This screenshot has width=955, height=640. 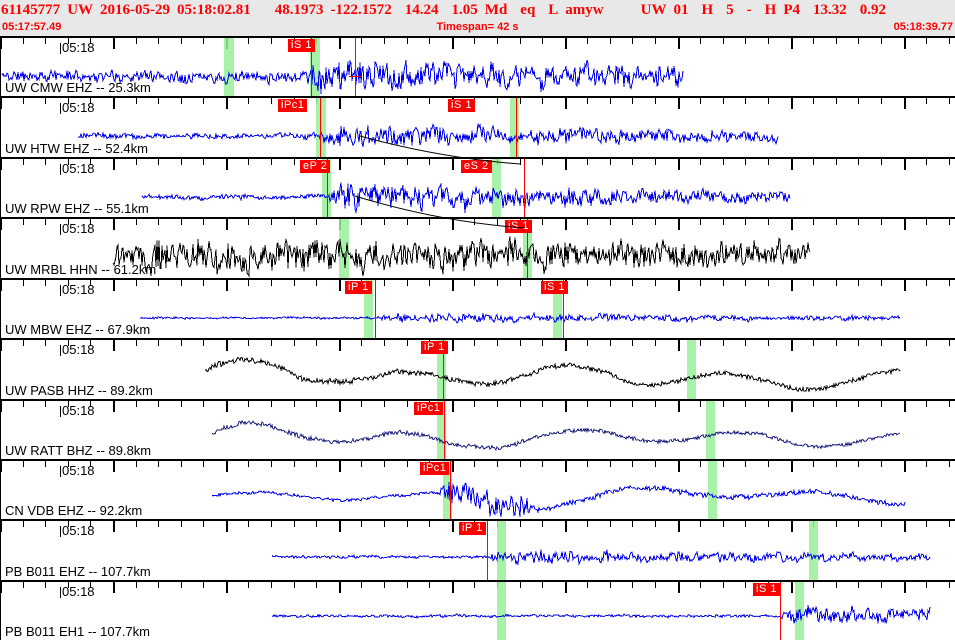 What do you see at coordinates (477, 549) in the screenshot?
I see `trace-panel-b011-ehz: iP 1 05:18 PB B011 EHZ -- 107.7km` at bounding box center [477, 549].